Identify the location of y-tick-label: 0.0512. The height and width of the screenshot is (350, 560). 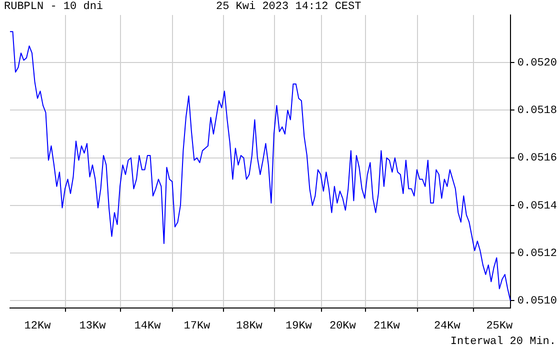
(537, 254).